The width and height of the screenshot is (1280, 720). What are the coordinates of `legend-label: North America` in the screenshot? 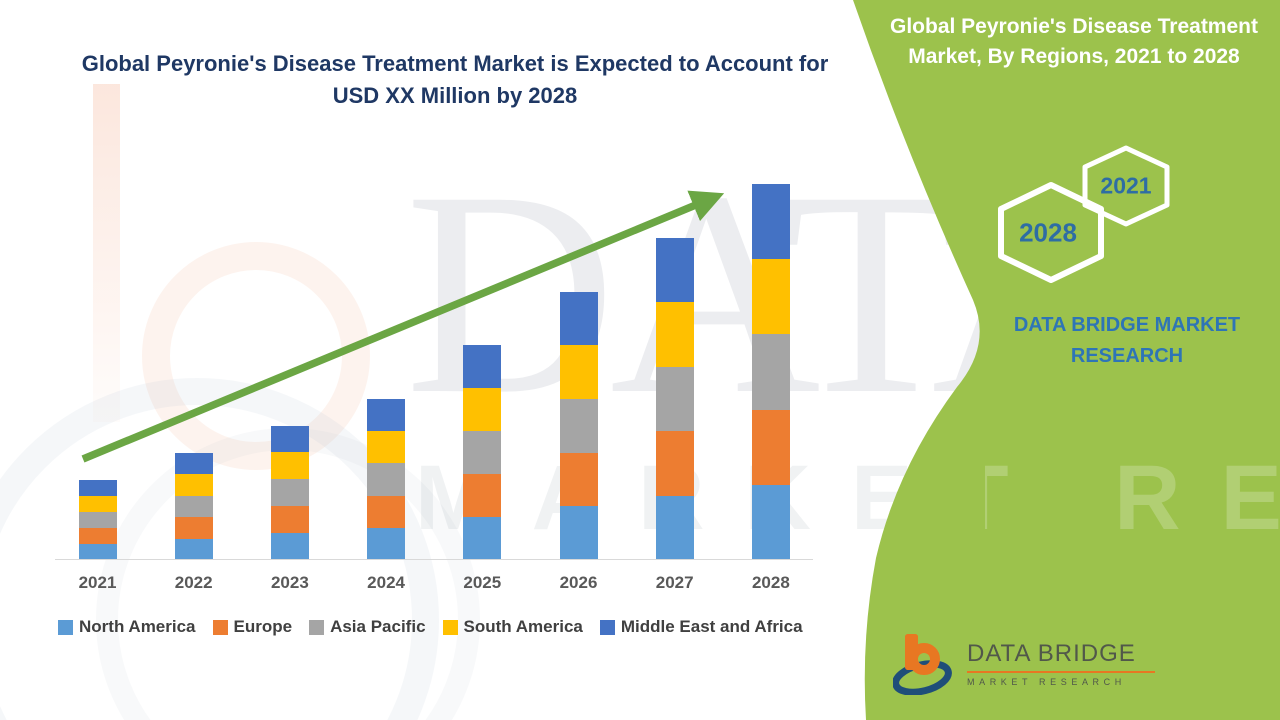 It's located at (137, 626).